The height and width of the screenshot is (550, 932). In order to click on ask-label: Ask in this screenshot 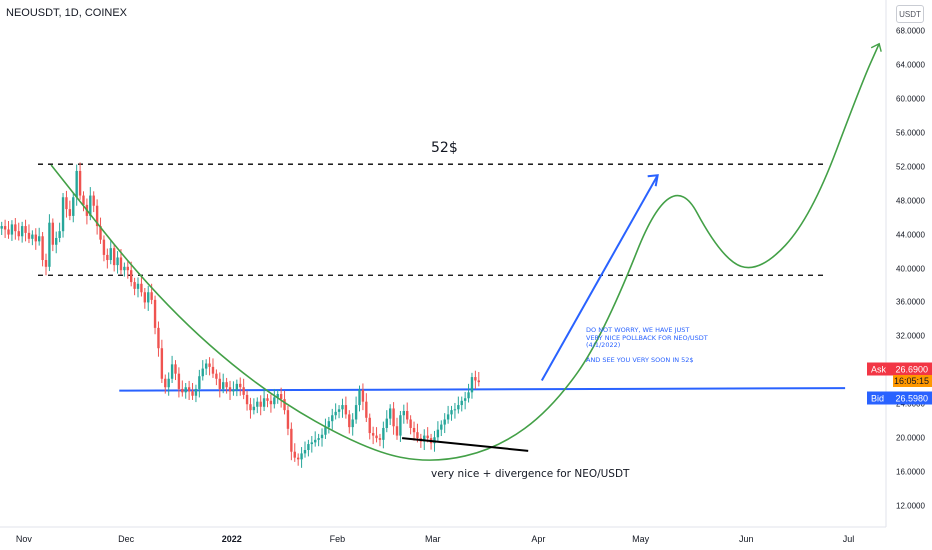, I will do `click(879, 369)`.